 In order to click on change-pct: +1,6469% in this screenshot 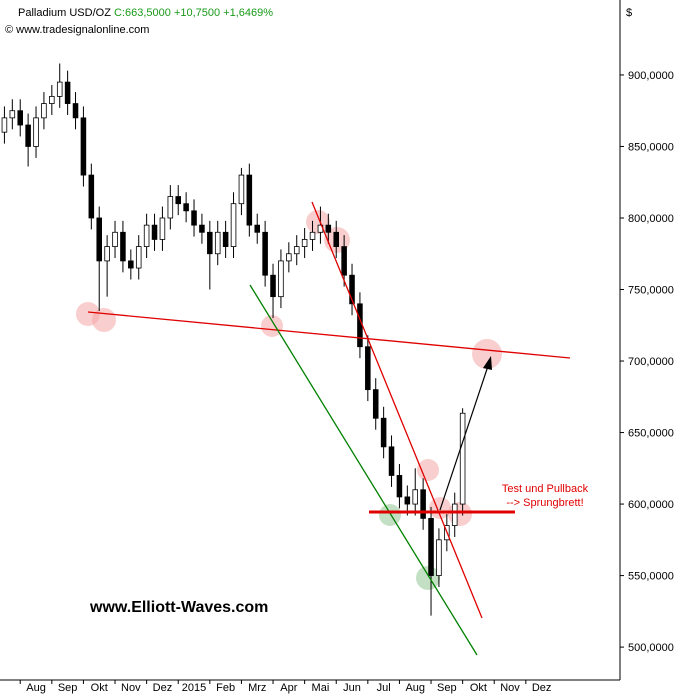, I will do `click(248, 13)`.